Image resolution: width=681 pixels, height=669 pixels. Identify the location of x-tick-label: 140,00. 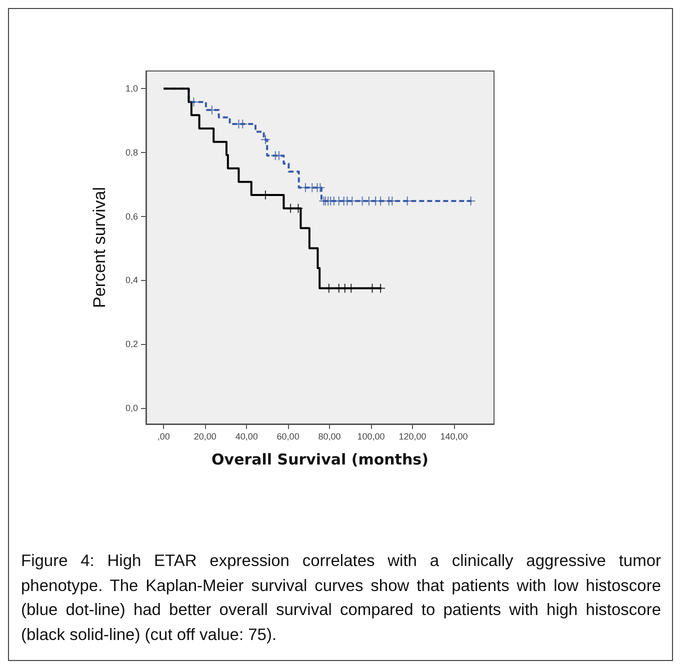
(454, 437).